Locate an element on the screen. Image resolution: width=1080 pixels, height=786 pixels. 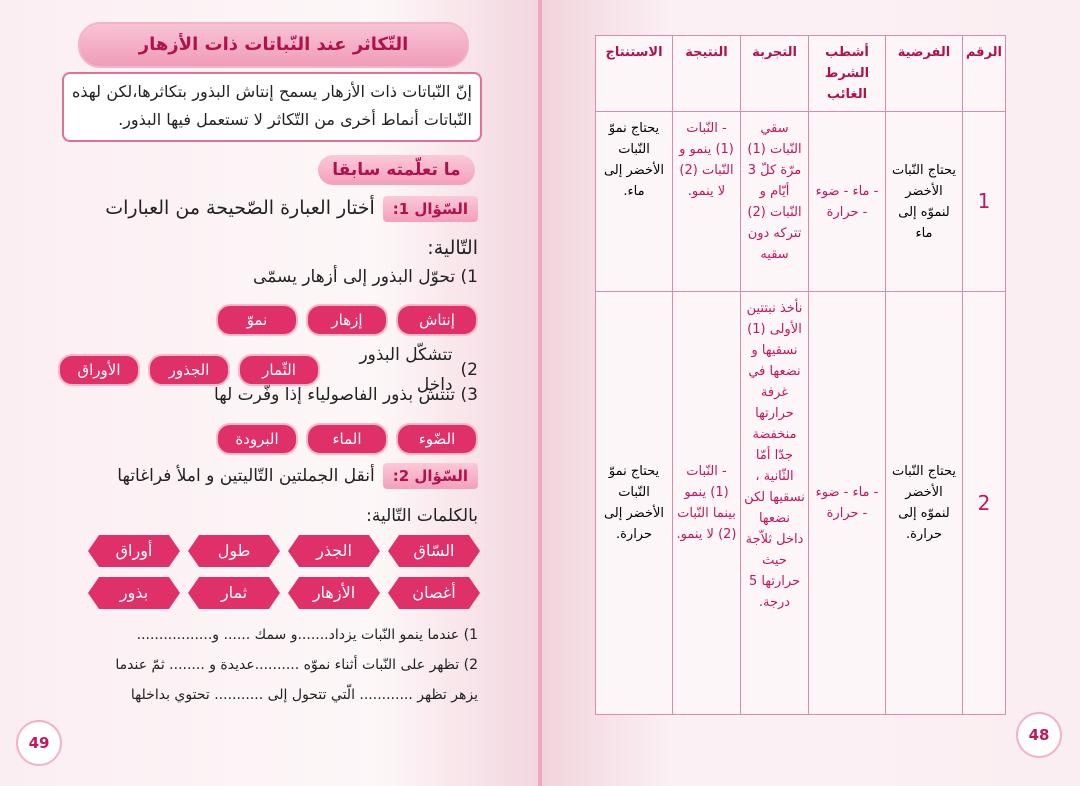
option: إزهار is located at coordinates (347, 320).